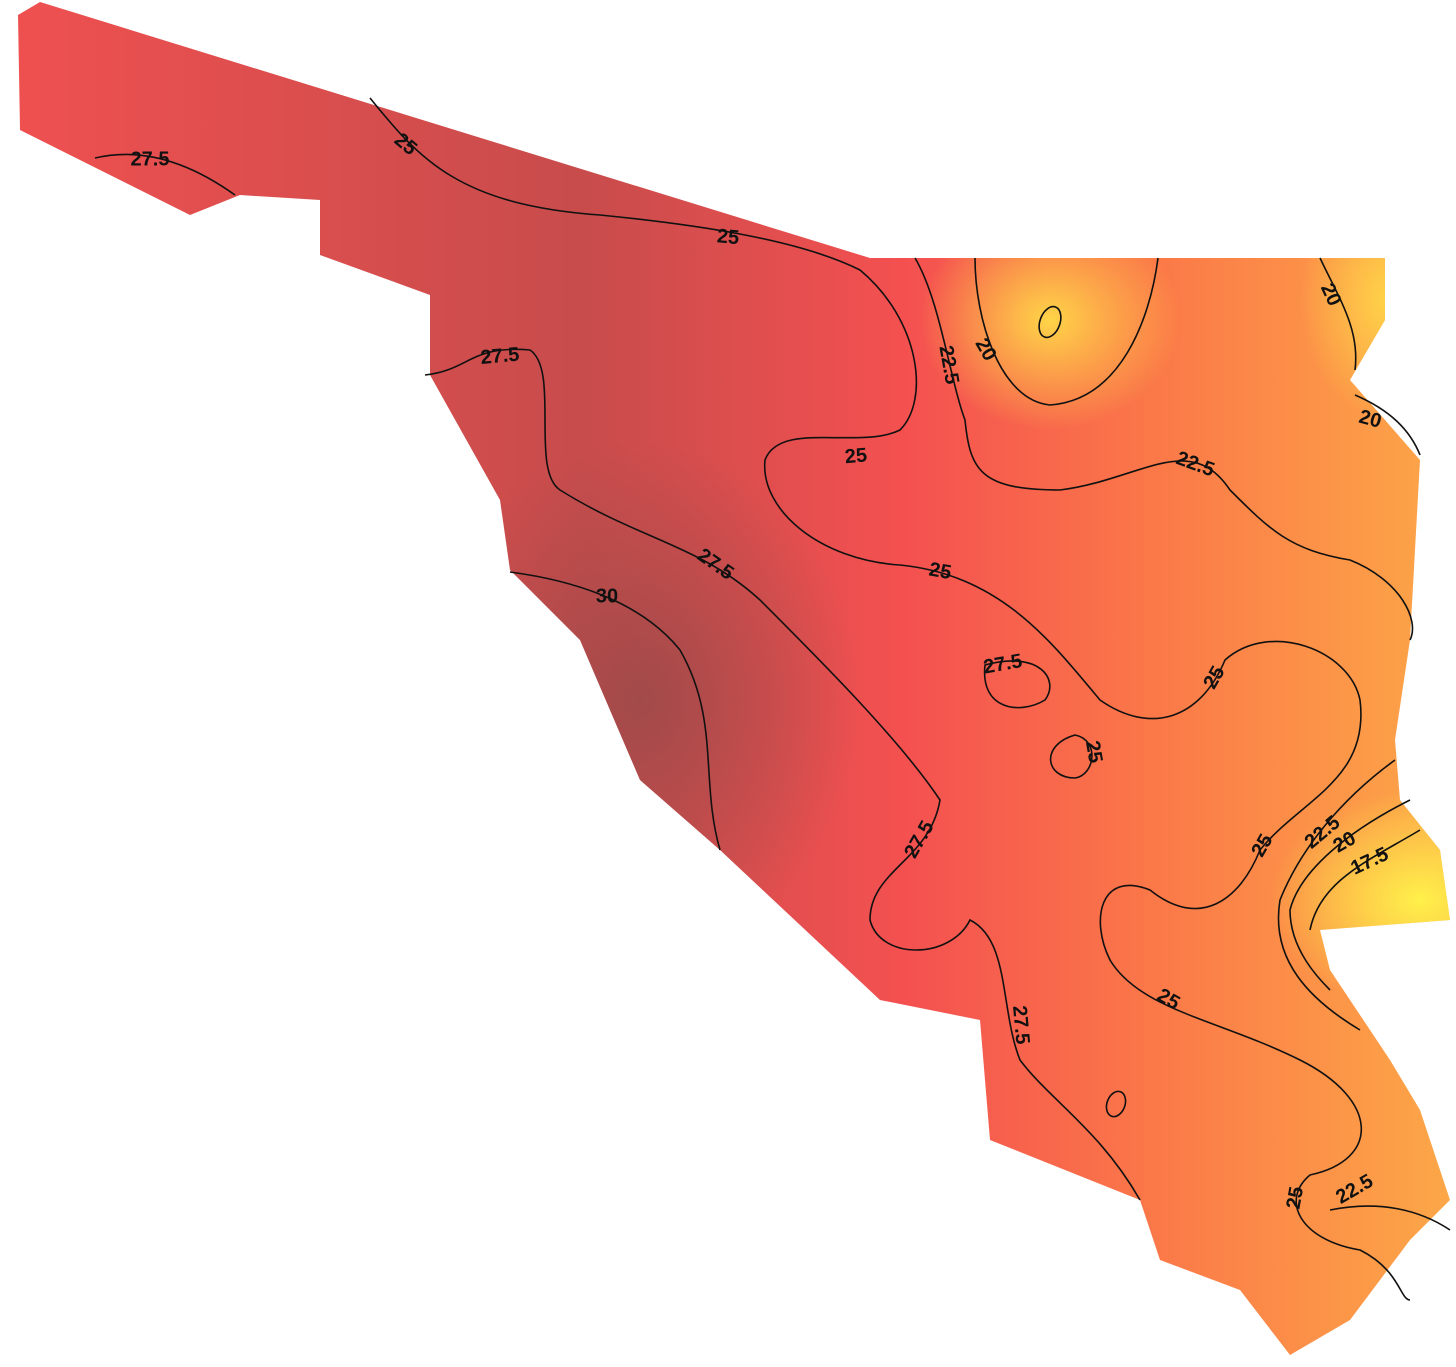  What do you see at coordinates (607, 596) in the screenshot?
I see `contour-label: 30` at bounding box center [607, 596].